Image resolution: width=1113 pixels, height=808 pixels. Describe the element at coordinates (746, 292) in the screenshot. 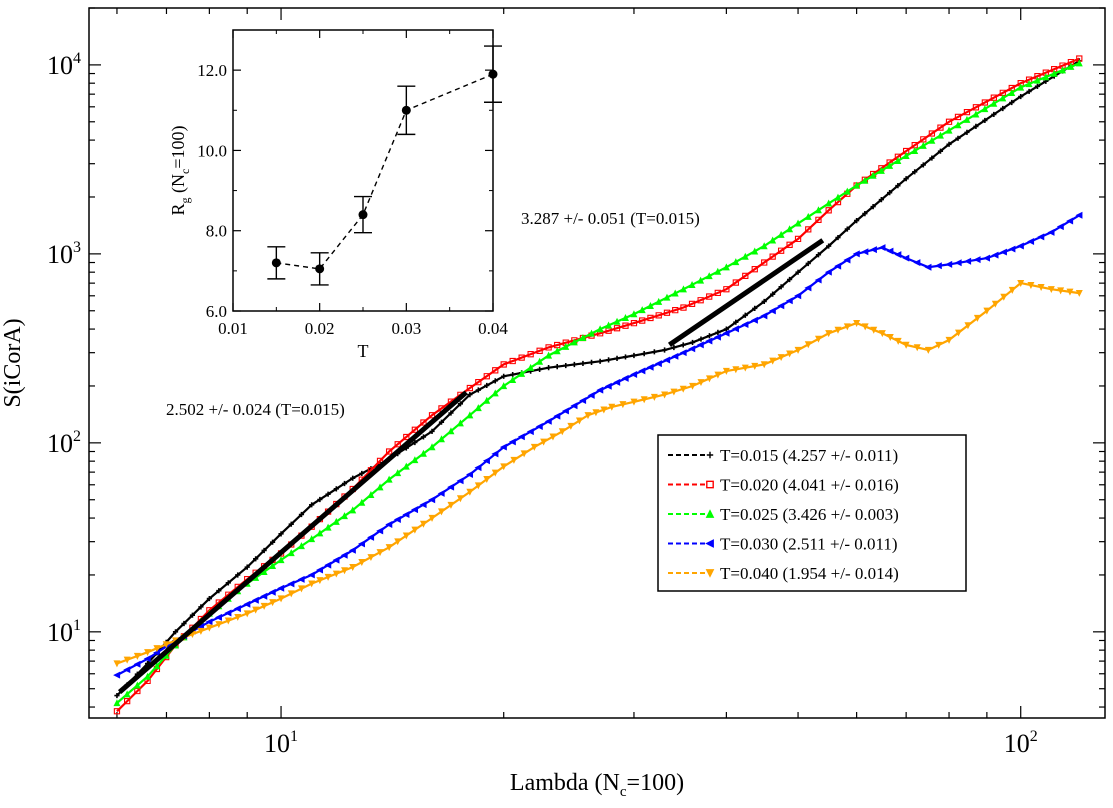

I see `fit-line-high` at that location.